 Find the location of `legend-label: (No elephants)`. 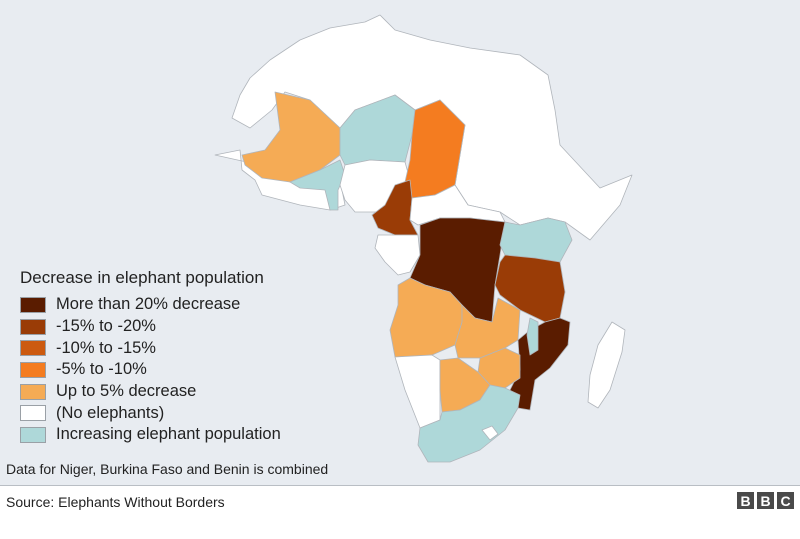

legend-label: (No elephants) is located at coordinates (110, 412).